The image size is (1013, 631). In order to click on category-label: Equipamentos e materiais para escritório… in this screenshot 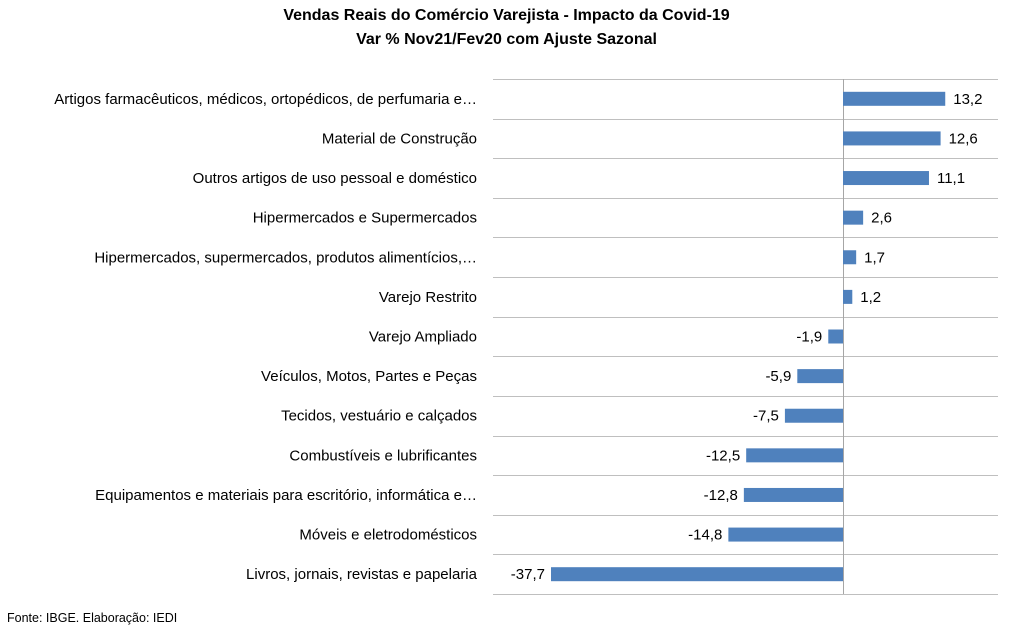, I will do `click(286, 495)`.